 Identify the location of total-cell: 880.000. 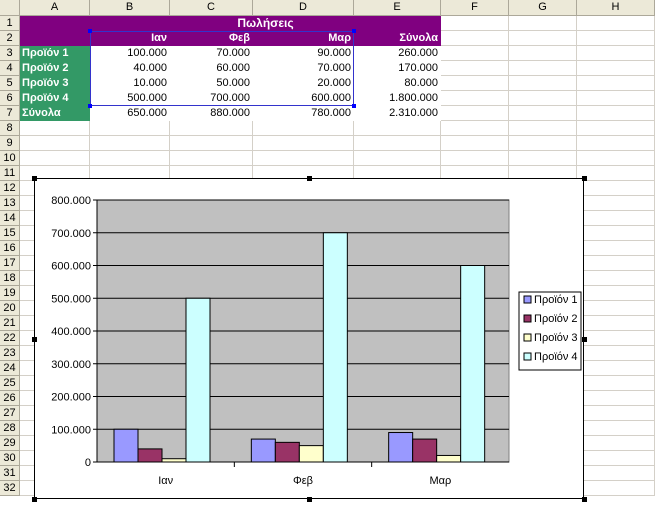
(211, 113).